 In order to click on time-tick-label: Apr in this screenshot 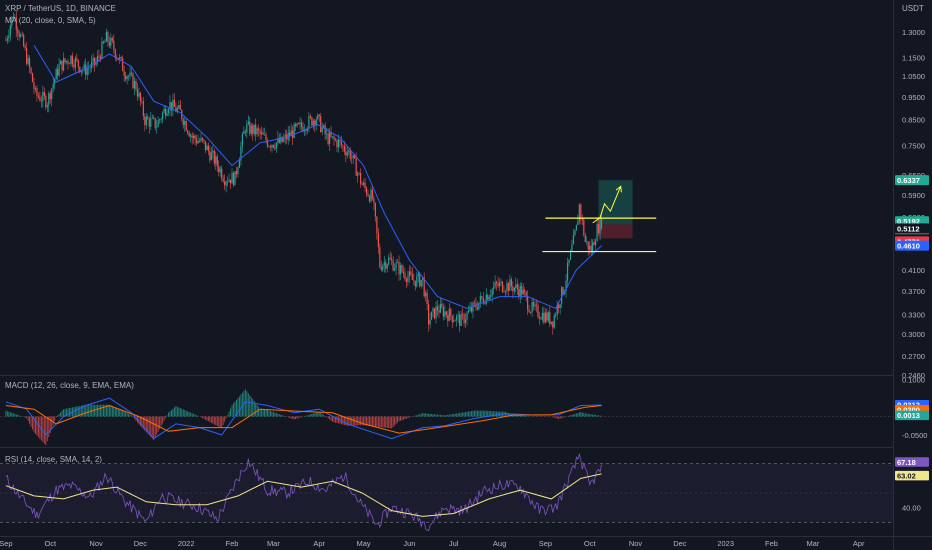, I will do `click(319, 543)`.